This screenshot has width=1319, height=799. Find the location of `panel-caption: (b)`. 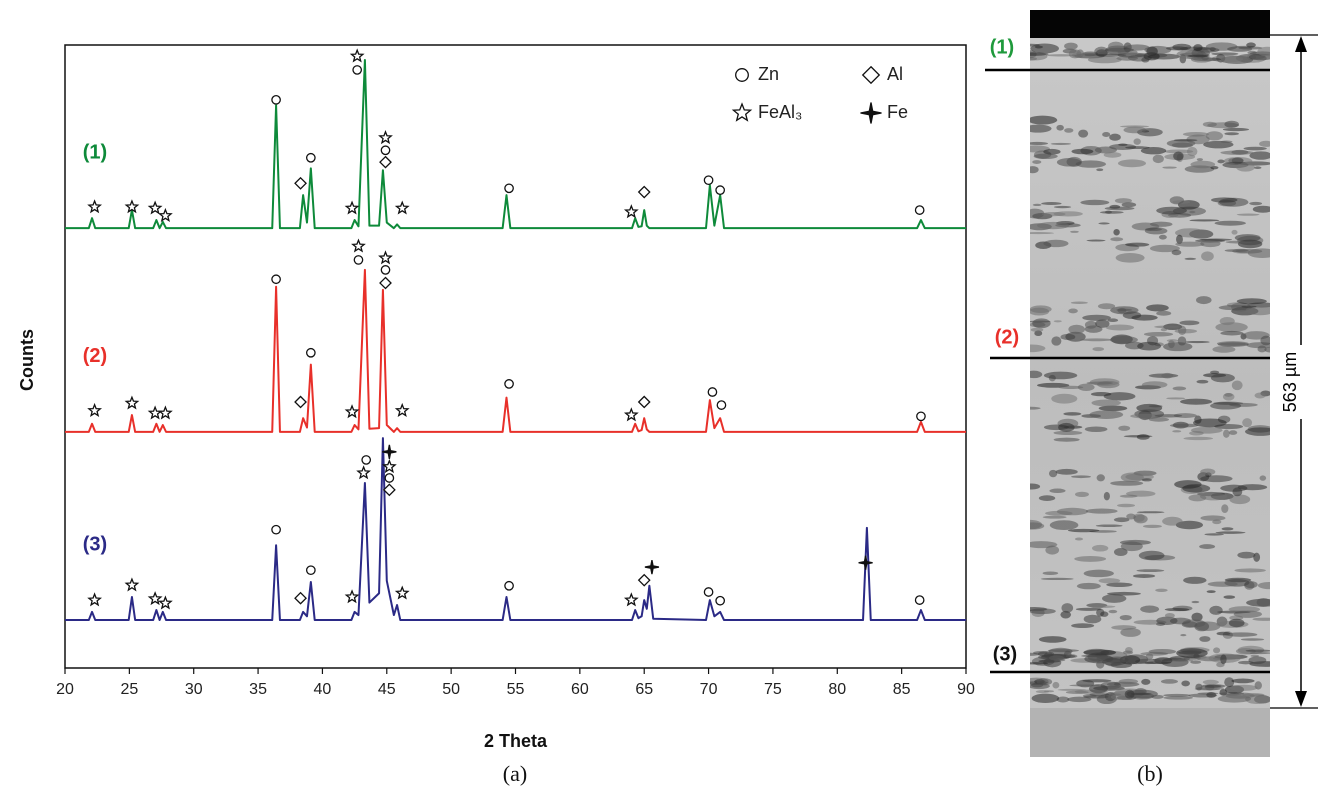

panel-caption: (b) is located at coordinates (1150, 773).